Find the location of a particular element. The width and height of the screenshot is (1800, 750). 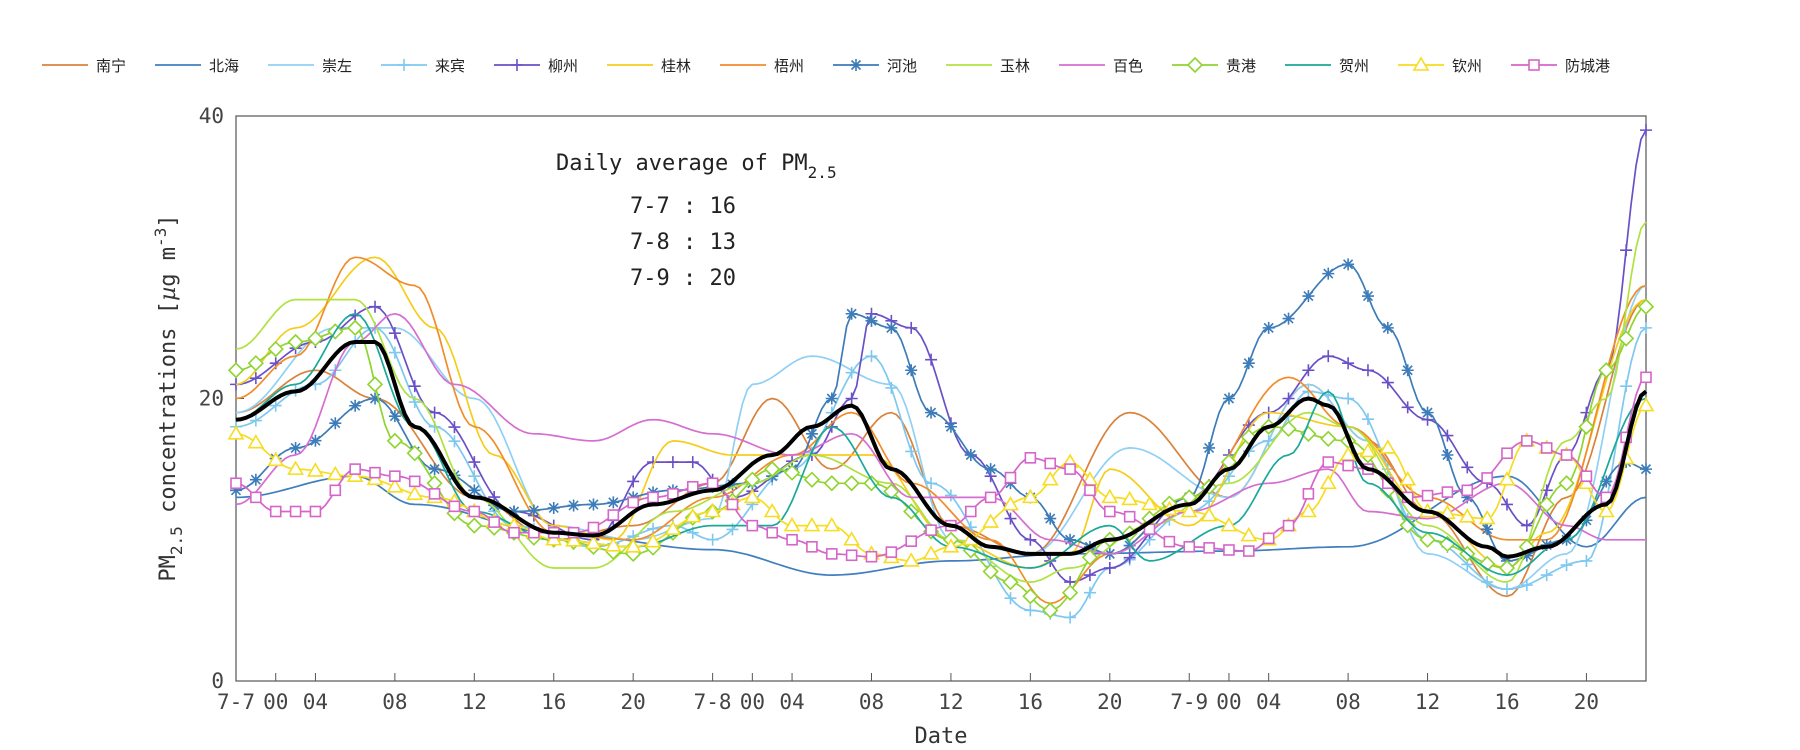

annotation-line-3: 7-9 : 20 is located at coordinates (683, 278).